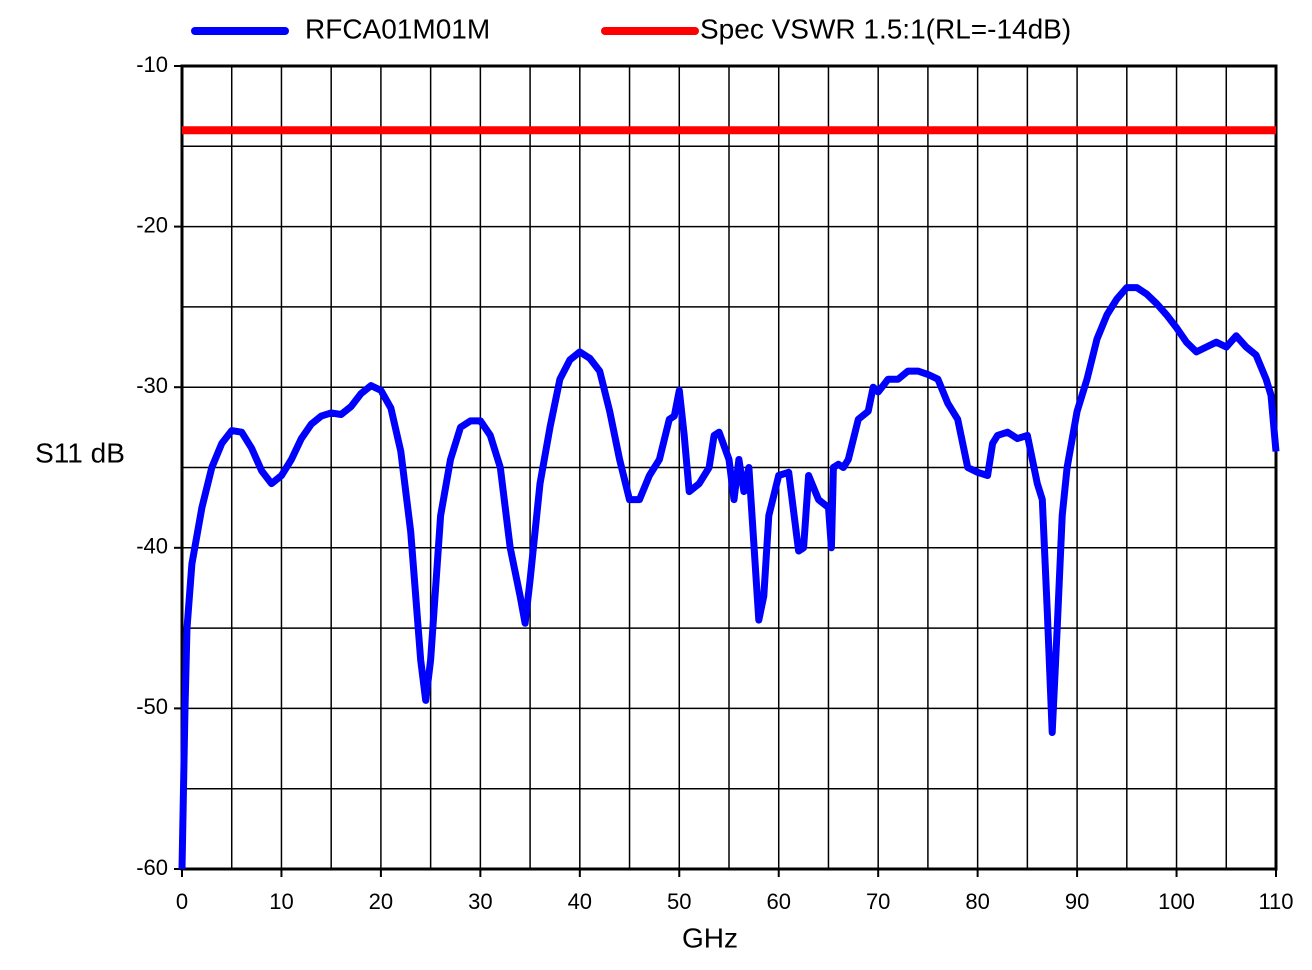 This screenshot has height=970, width=1312. What do you see at coordinates (397, 28) in the screenshot?
I see `legend-label: RFCA01M01M` at bounding box center [397, 28].